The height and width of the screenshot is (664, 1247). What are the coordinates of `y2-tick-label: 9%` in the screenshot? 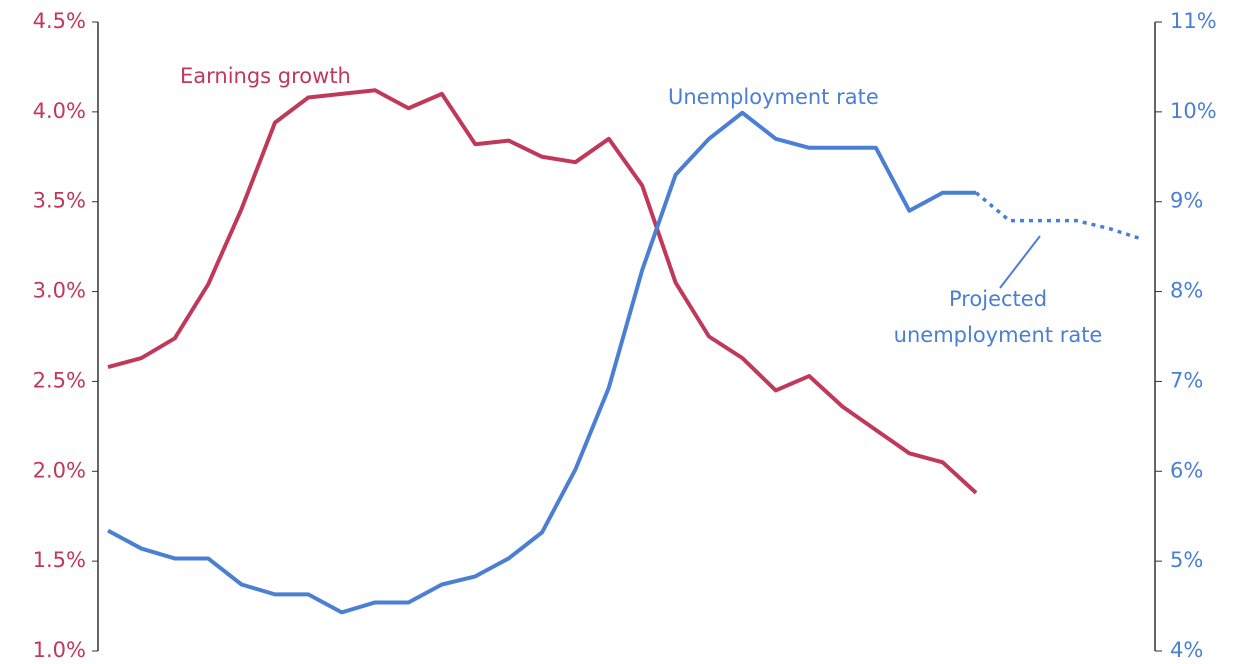 It's located at (1186, 201).